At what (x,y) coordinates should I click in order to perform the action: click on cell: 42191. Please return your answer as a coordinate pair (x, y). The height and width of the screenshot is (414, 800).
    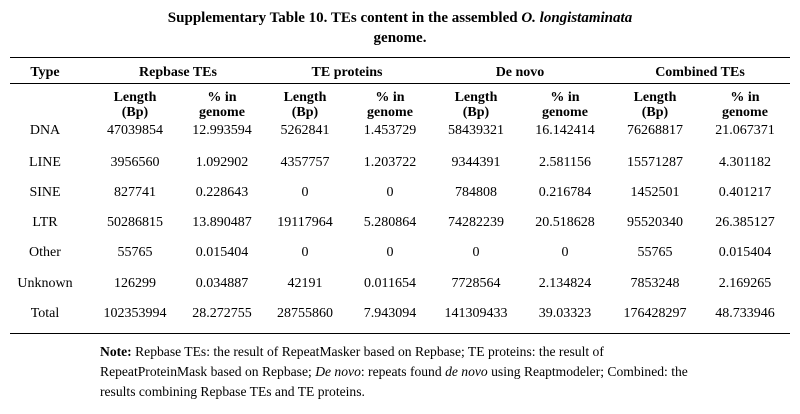
    Looking at the image, I should click on (305, 283).